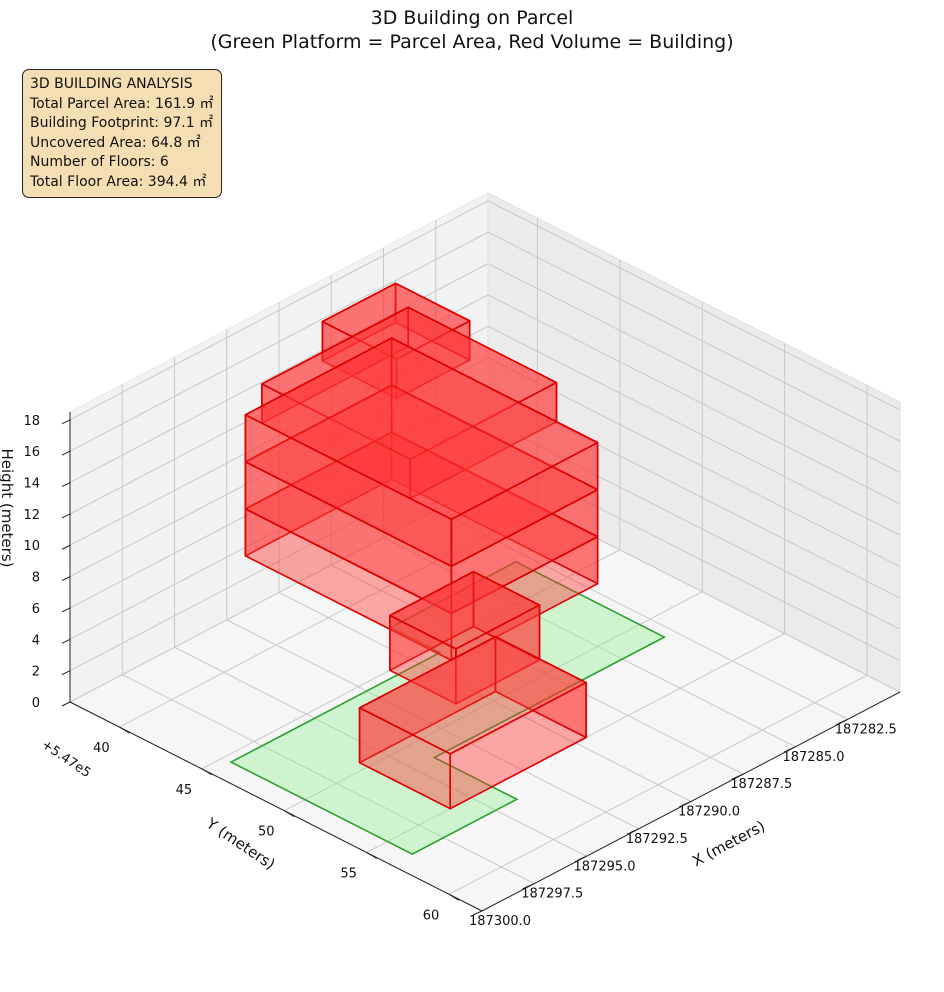 This screenshot has height=992, width=944. Describe the element at coordinates (118, 181) in the screenshot. I see `info-line-floor-area: Total Floor Area: 394.4 ㎡` at that location.